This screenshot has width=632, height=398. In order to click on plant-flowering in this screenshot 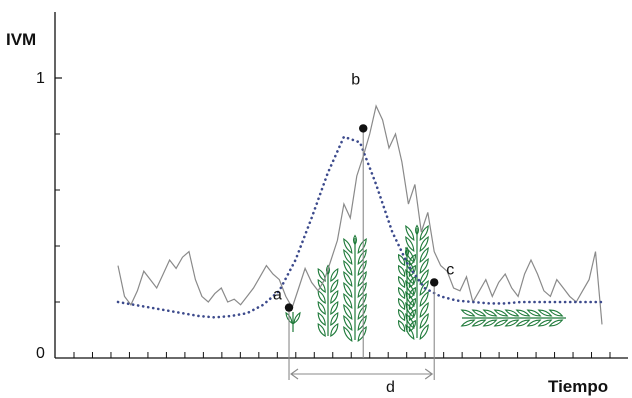, I will do `click(417, 282)`.